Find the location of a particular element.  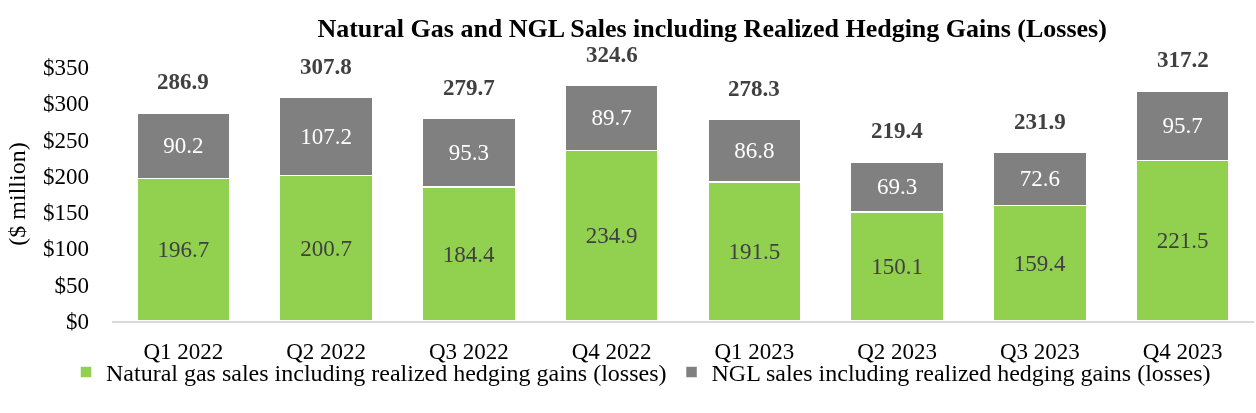

data-label: 69.3 is located at coordinates (897, 187).